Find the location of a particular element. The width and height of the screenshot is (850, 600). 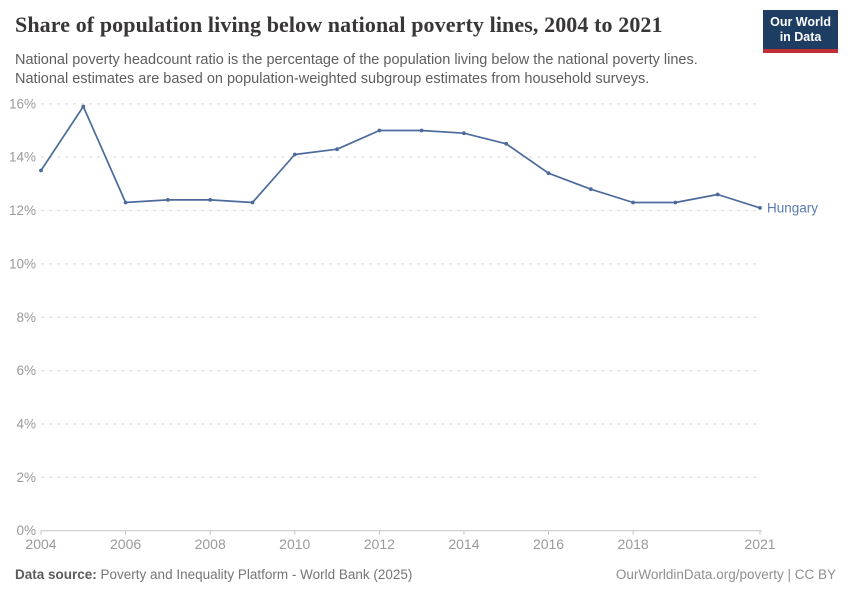

svg-text: 8% is located at coordinates (26, 317).